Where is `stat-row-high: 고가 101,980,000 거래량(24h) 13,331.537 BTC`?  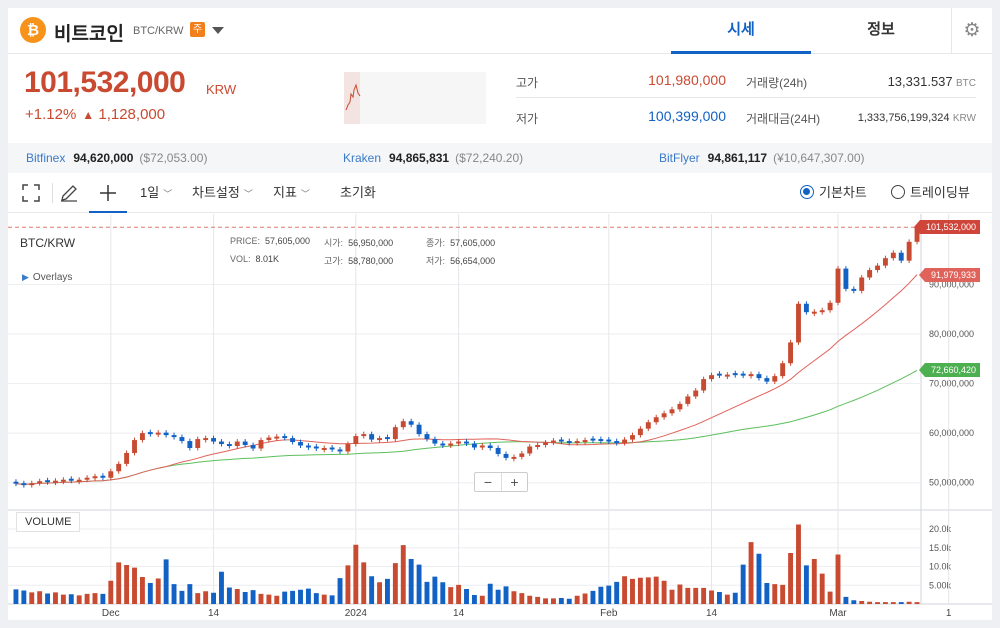
stat-row-high: 고가 101,980,000 거래량(24h) 13,331.537 BTC is located at coordinates (746, 81).